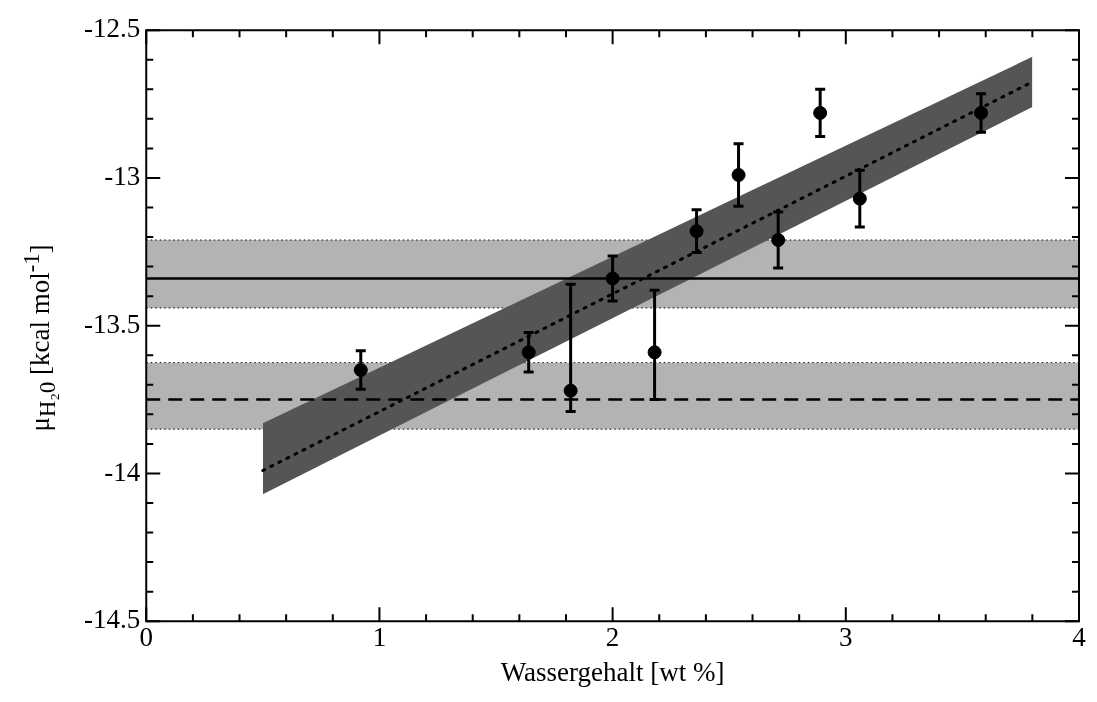 This screenshot has height=702, width=1097. I want to click on x-tick-label: 2, so click(612, 637).